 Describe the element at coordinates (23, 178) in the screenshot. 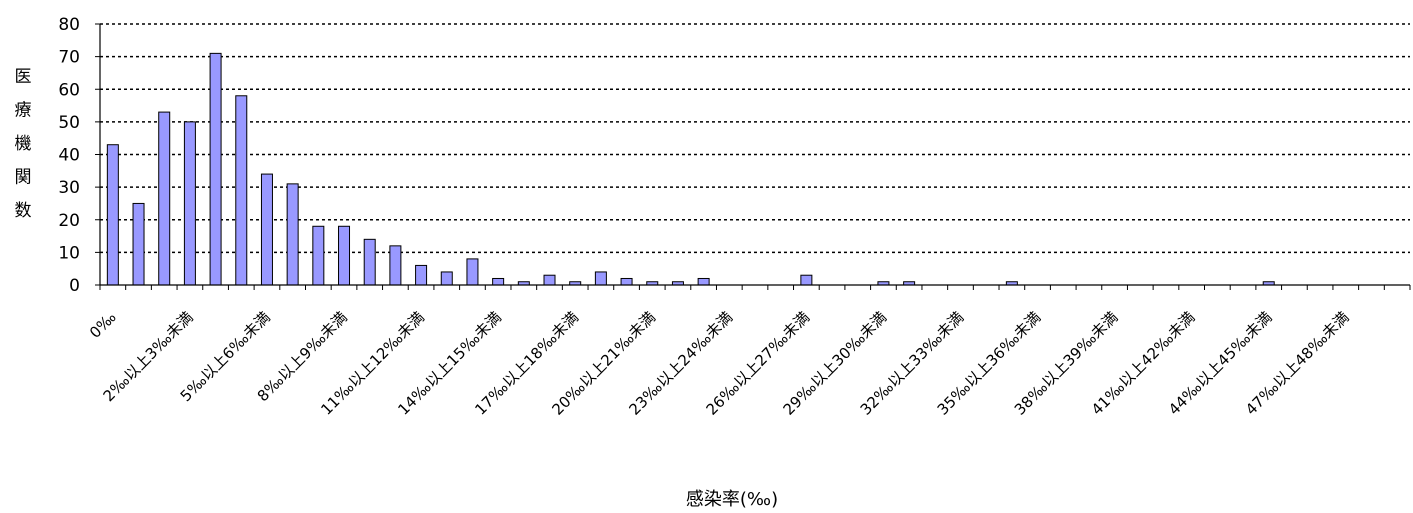

I see `y-axis-label-char: 関` at that location.